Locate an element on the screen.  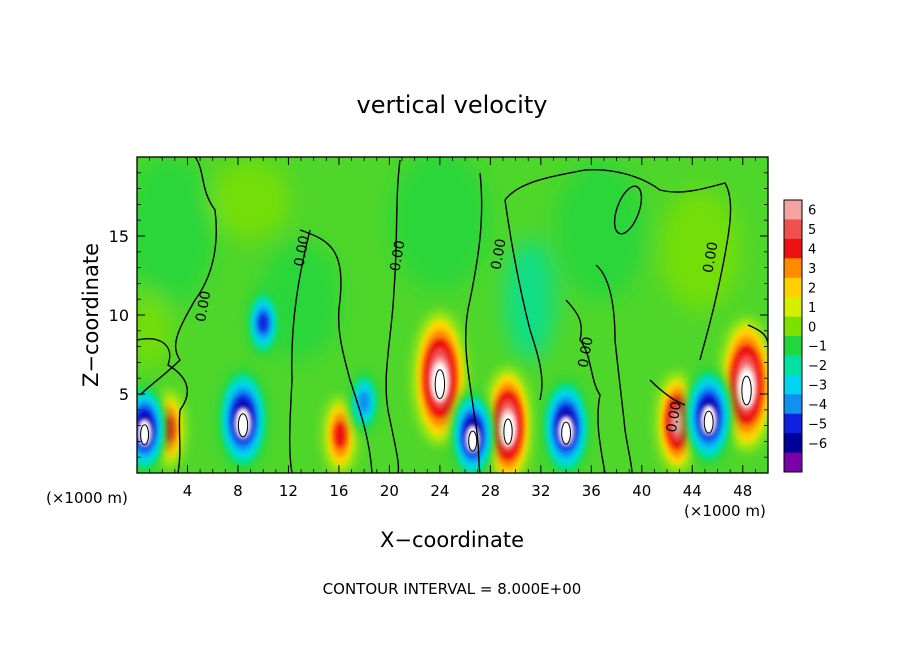
colorbar: 6 5 4 3 2 1 0 −1 −2 −3 −4 −5 −6 is located at coordinates (805, 336).